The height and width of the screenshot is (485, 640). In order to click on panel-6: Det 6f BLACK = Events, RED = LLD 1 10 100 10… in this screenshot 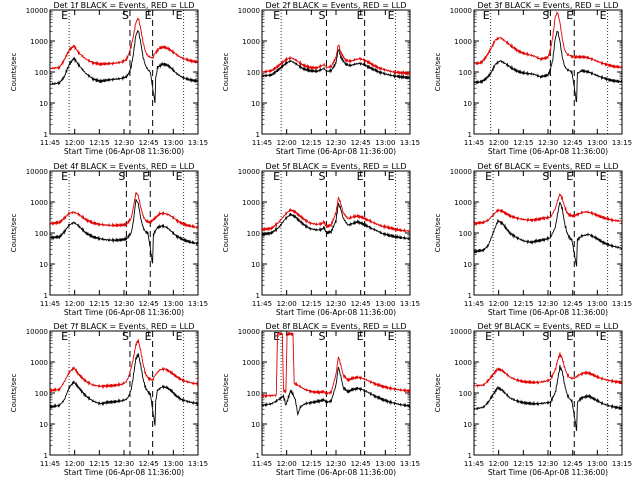, I will do `click(533, 239)`.